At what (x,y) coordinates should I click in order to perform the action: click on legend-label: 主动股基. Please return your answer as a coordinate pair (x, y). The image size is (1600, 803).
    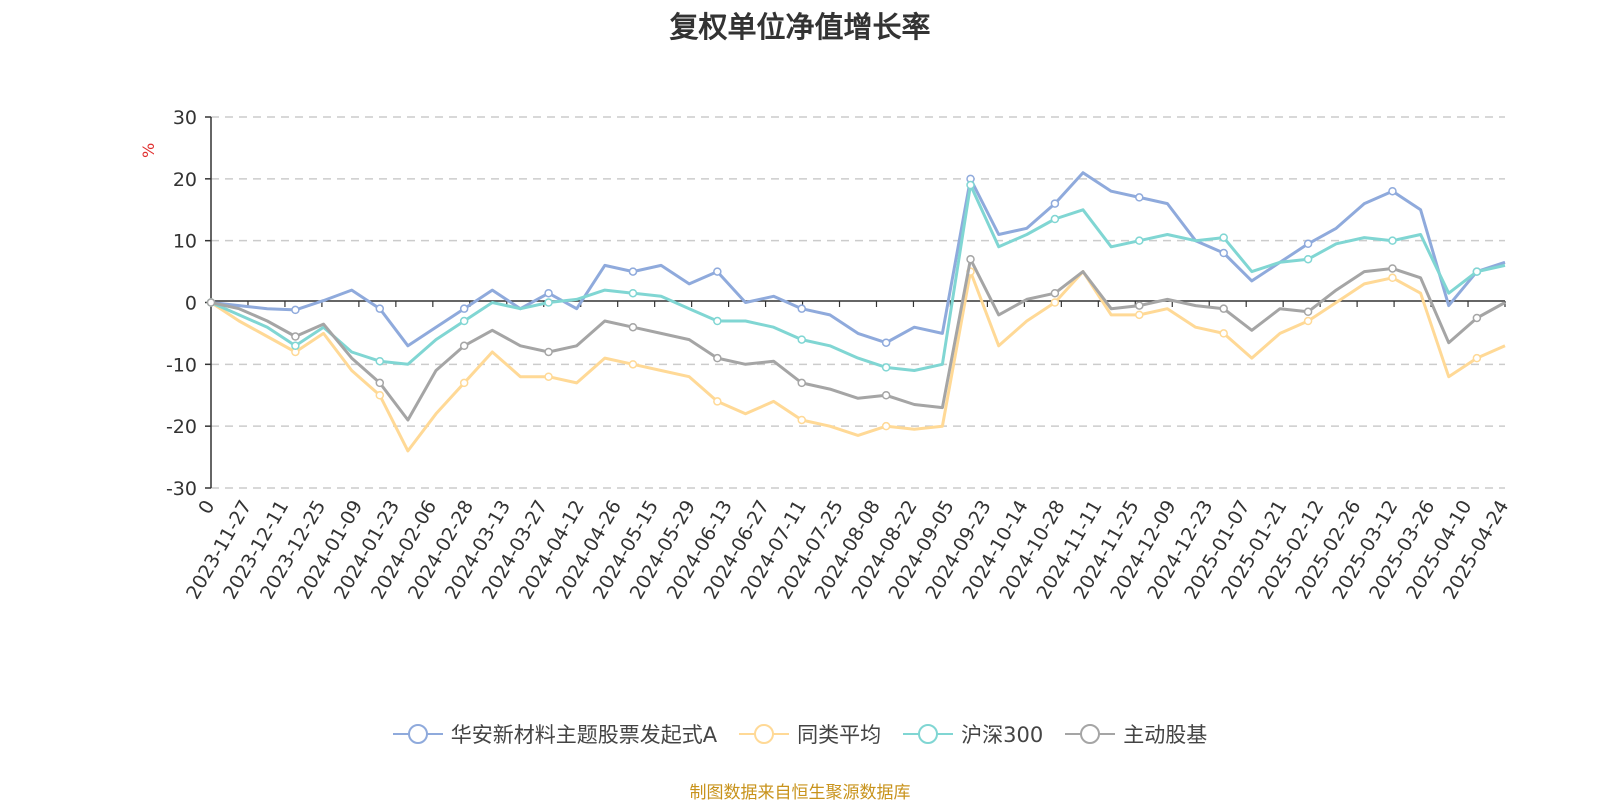
    Looking at the image, I should click on (1165, 735).